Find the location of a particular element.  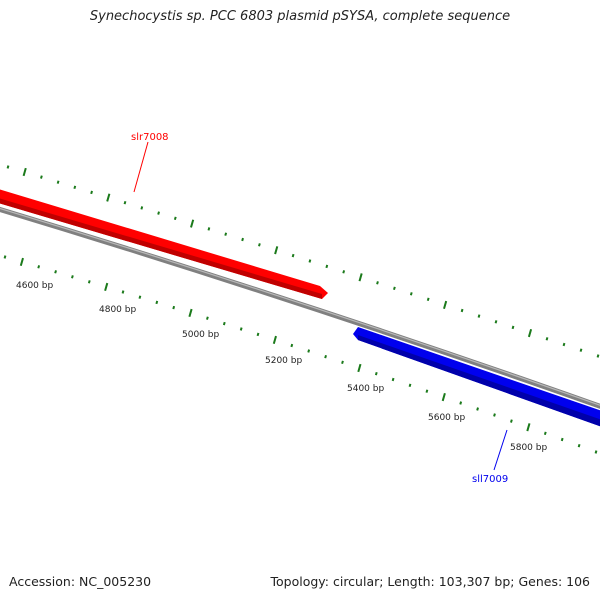

gene-label-slr7008: slr7008 is located at coordinates (150, 137).